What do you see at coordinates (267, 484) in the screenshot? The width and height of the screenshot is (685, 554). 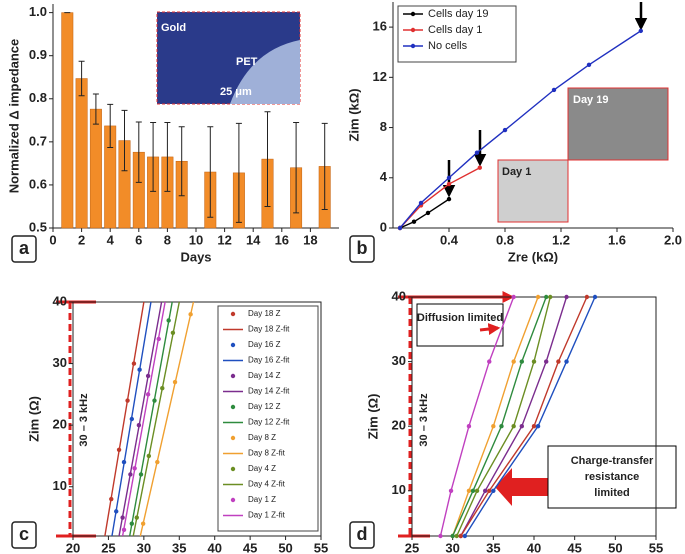 I see `legend-label: Day 4 Z-fit` at bounding box center [267, 484].